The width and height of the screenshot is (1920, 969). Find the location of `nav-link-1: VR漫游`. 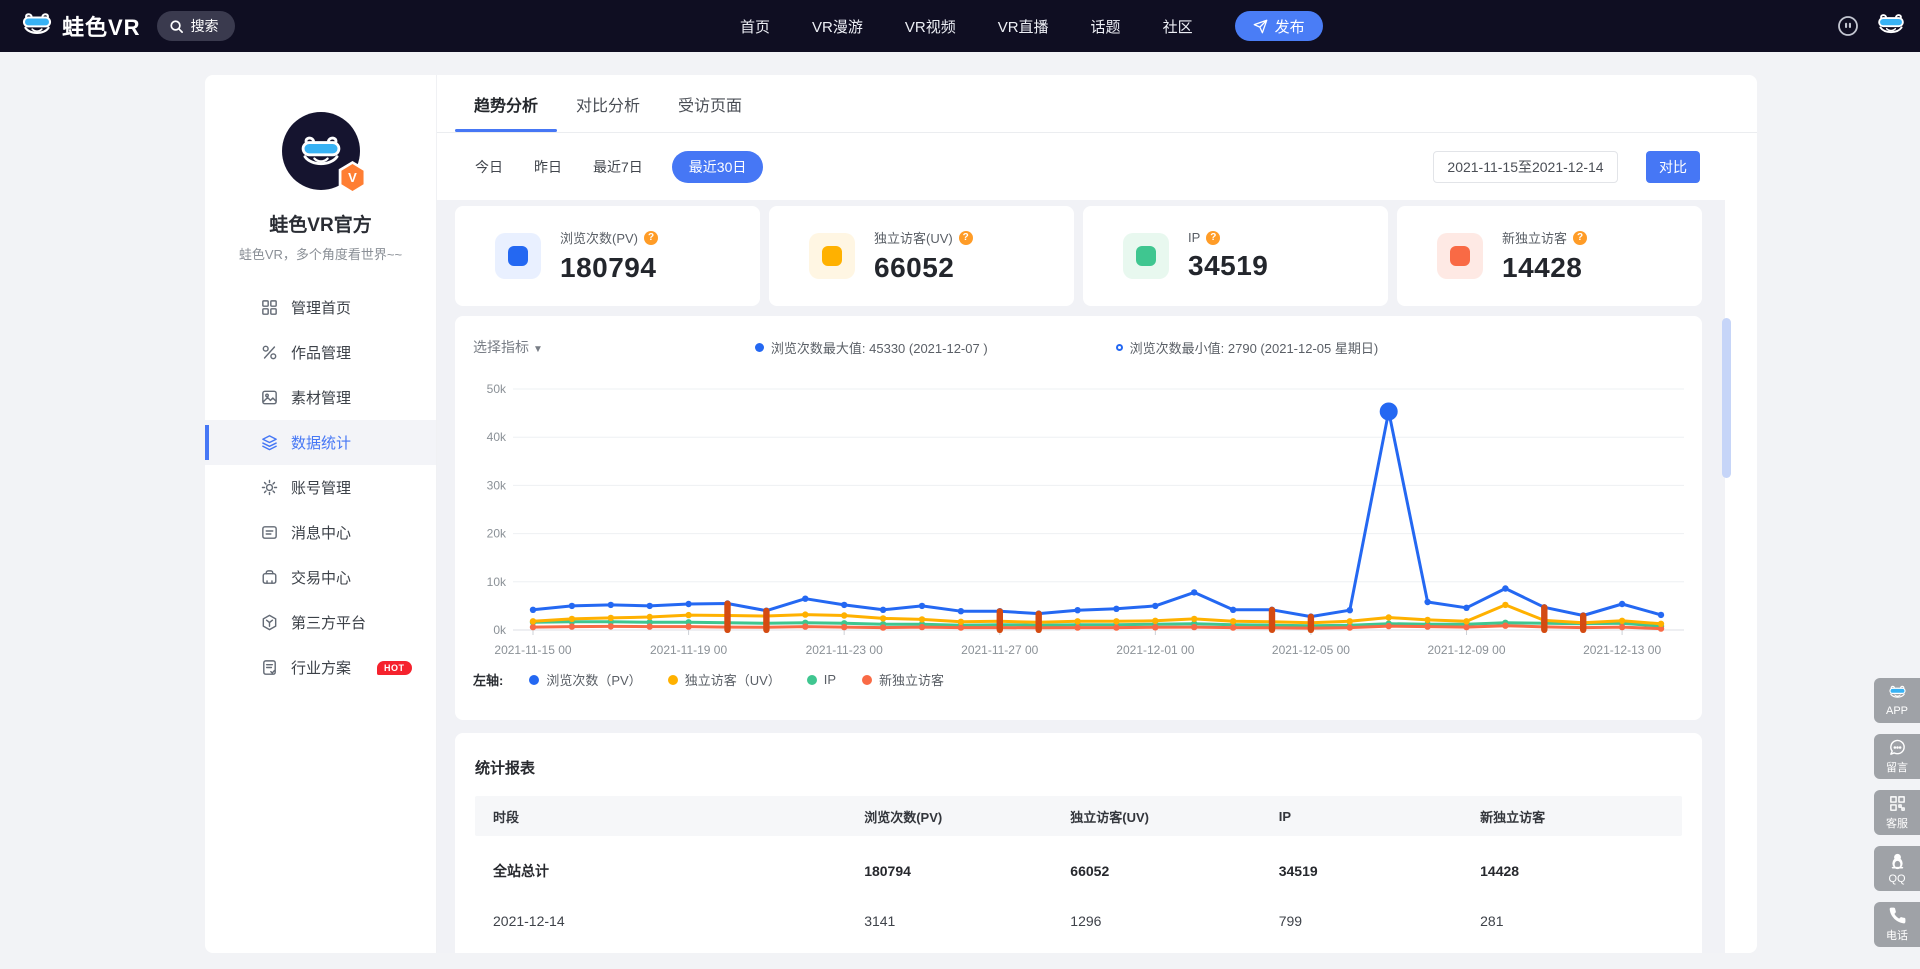

nav-link-1: VR漫游 is located at coordinates (837, 27).